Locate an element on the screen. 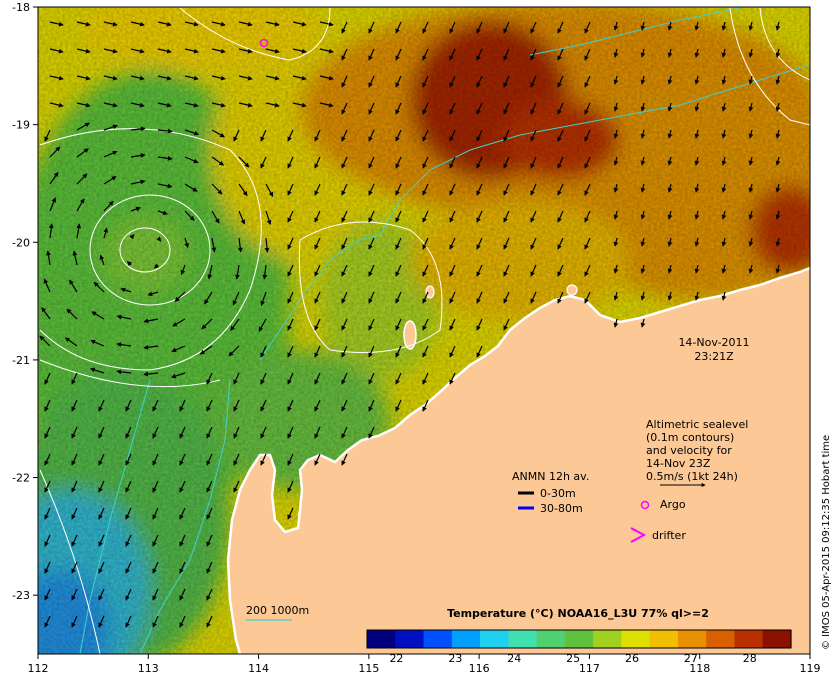 This screenshot has height=680, width=840. sealevel-line-4: 14-Nov 23Z is located at coordinates (678, 463).